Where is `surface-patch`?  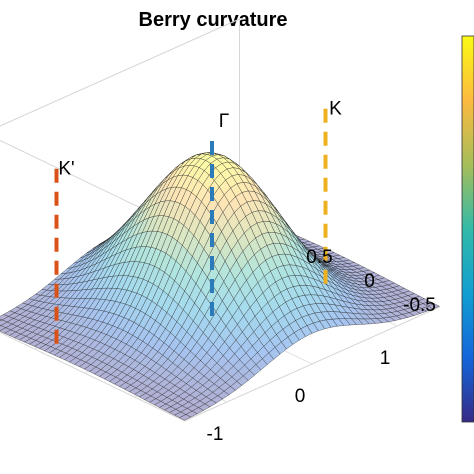 surface-patch is located at coordinates (434, 306).